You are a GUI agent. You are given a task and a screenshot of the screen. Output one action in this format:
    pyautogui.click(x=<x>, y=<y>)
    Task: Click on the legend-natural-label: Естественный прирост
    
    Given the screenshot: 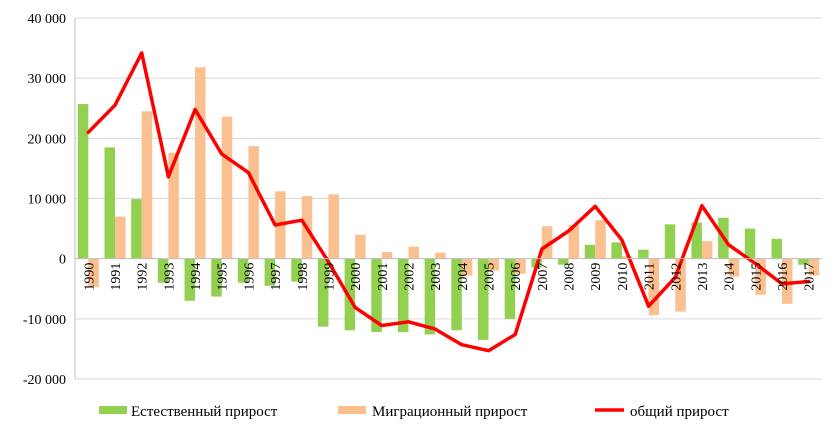 What is the action you would take?
    pyautogui.click(x=204, y=412)
    